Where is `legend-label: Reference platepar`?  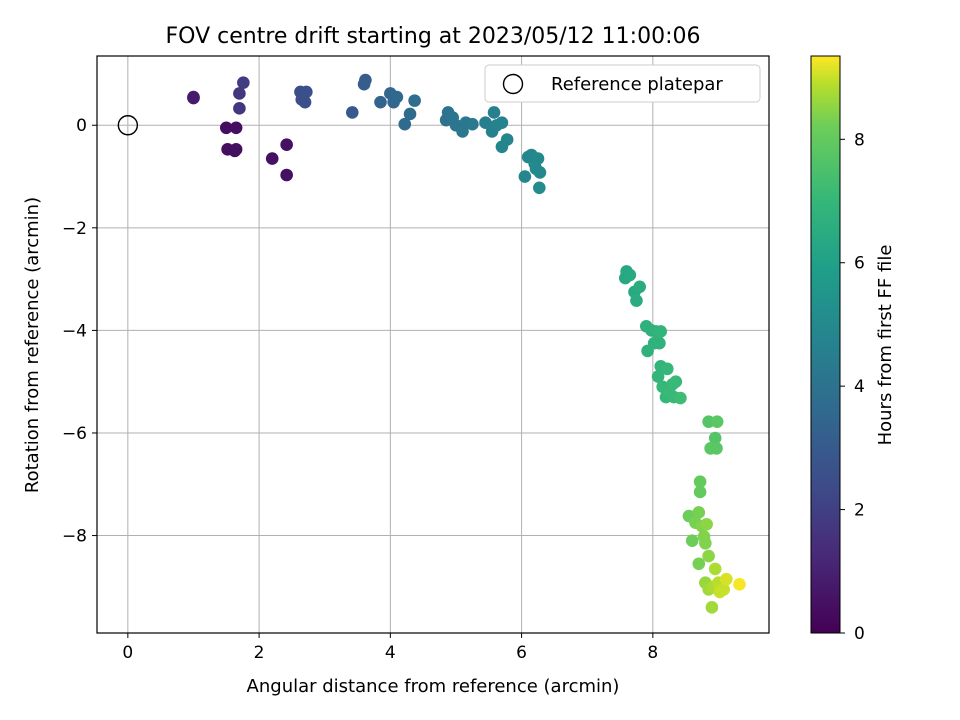
legend-label: Reference platepar is located at coordinates (637, 84).